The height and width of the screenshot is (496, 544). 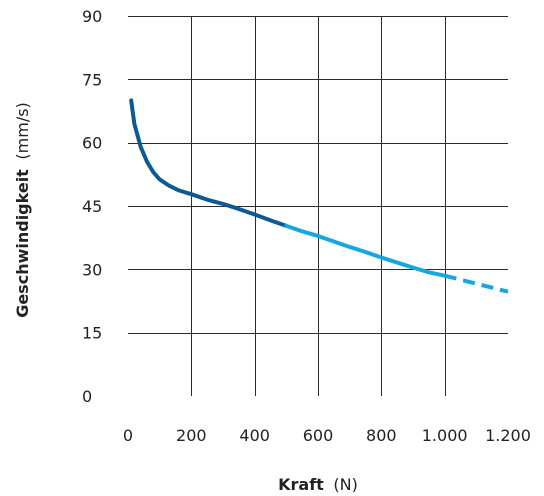 What do you see at coordinates (191, 435) in the screenshot?
I see `x-tick-label: 200` at bounding box center [191, 435].